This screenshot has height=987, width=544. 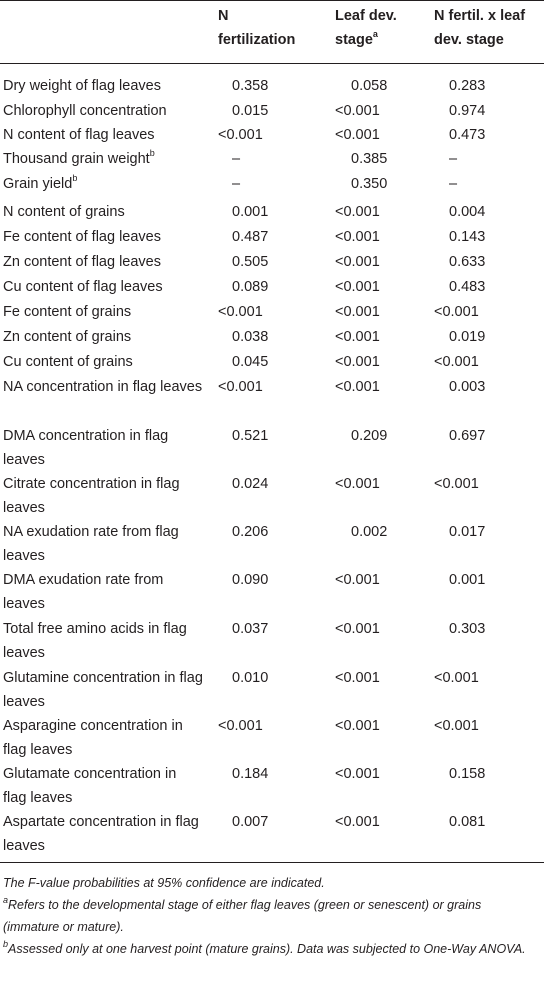 What do you see at coordinates (354, 40) in the screenshot?
I see `header-line: stage` at bounding box center [354, 40].